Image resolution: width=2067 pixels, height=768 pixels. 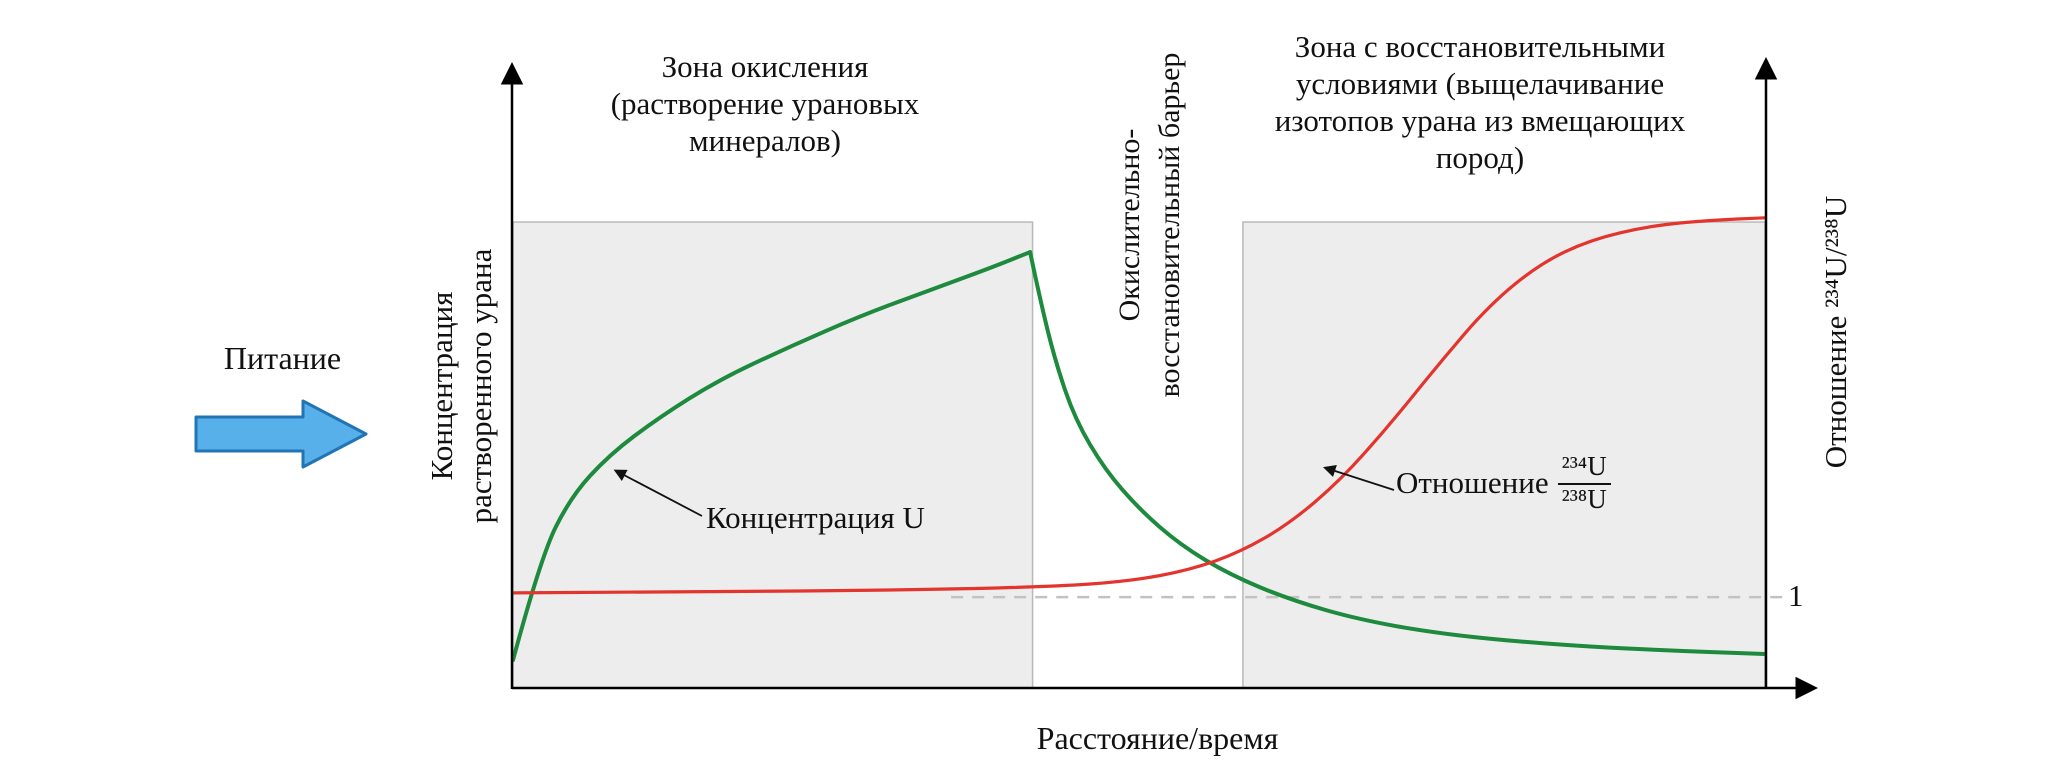 I want to click on x-axis-label: Расстояние/время, so click(x=1157, y=738).